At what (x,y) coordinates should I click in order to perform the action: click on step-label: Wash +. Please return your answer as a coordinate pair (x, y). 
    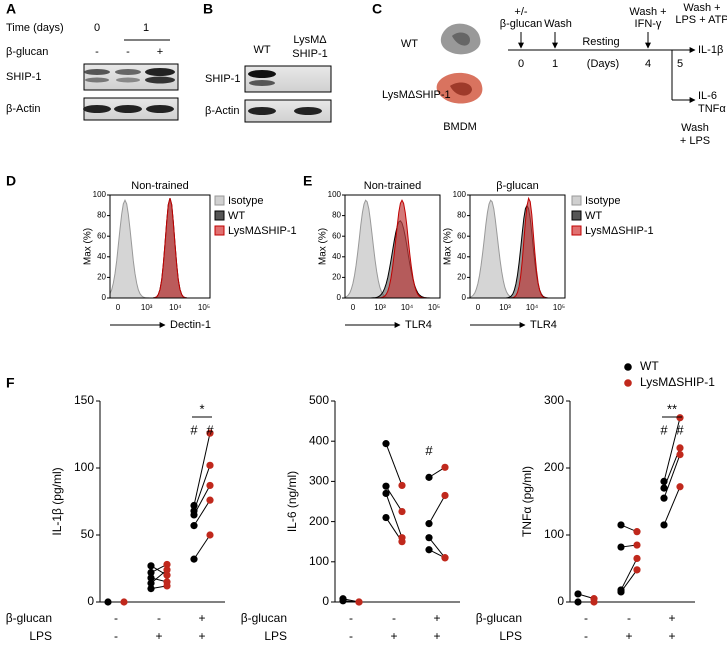
    Looking at the image, I should click on (701, 8).